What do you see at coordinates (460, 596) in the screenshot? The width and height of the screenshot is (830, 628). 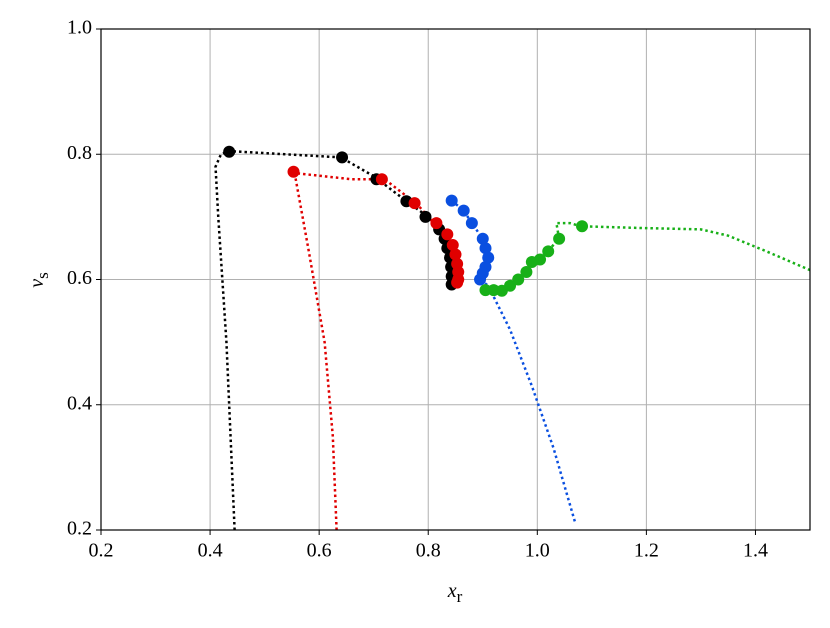 I see `x-label-sub: r` at bounding box center [460, 596].